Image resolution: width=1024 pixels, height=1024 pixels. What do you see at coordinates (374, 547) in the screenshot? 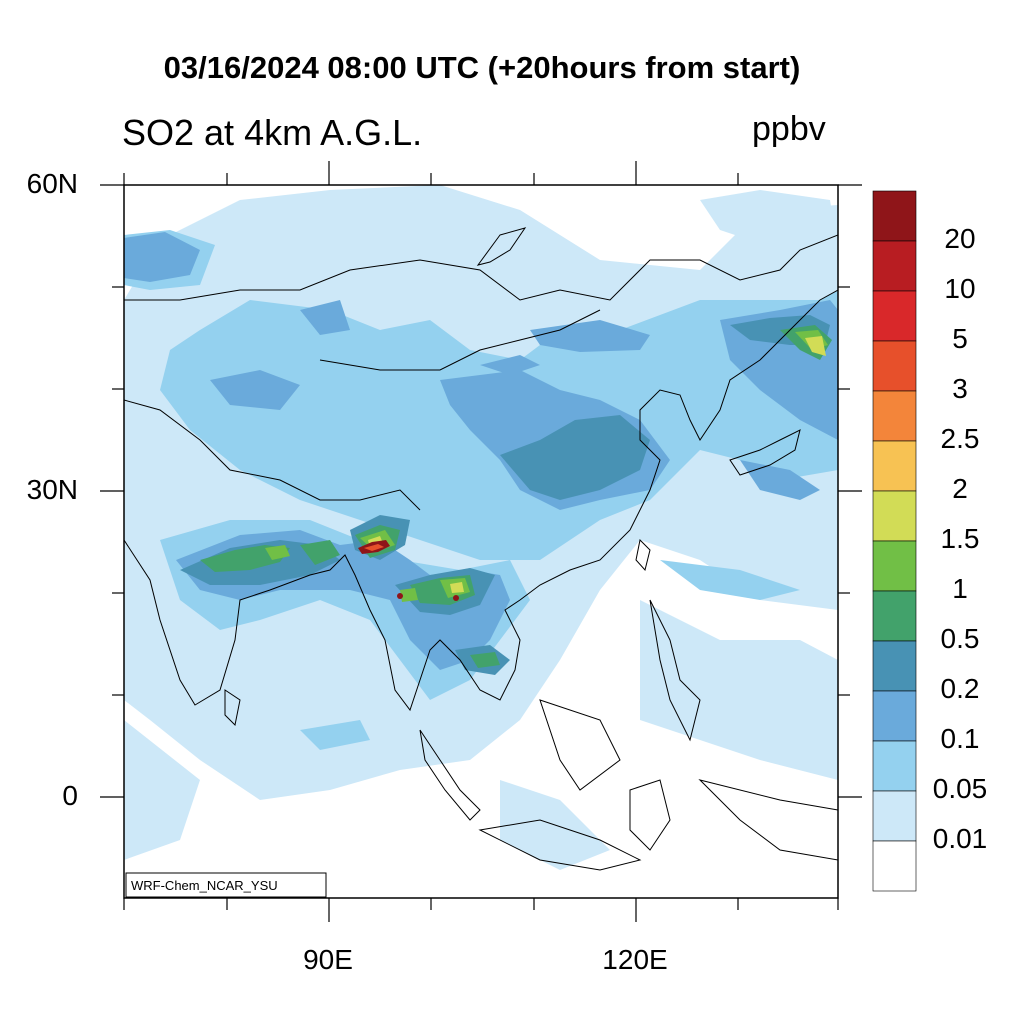
I see `hotspot-accent` at bounding box center [374, 547].